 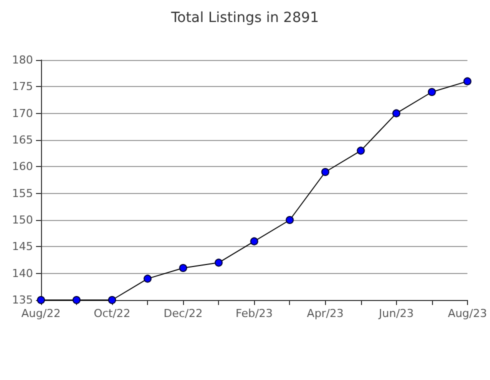 What do you see at coordinates (244, 18) in the screenshot?
I see `chart-title: Total Listings in 2891` at bounding box center [244, 18].